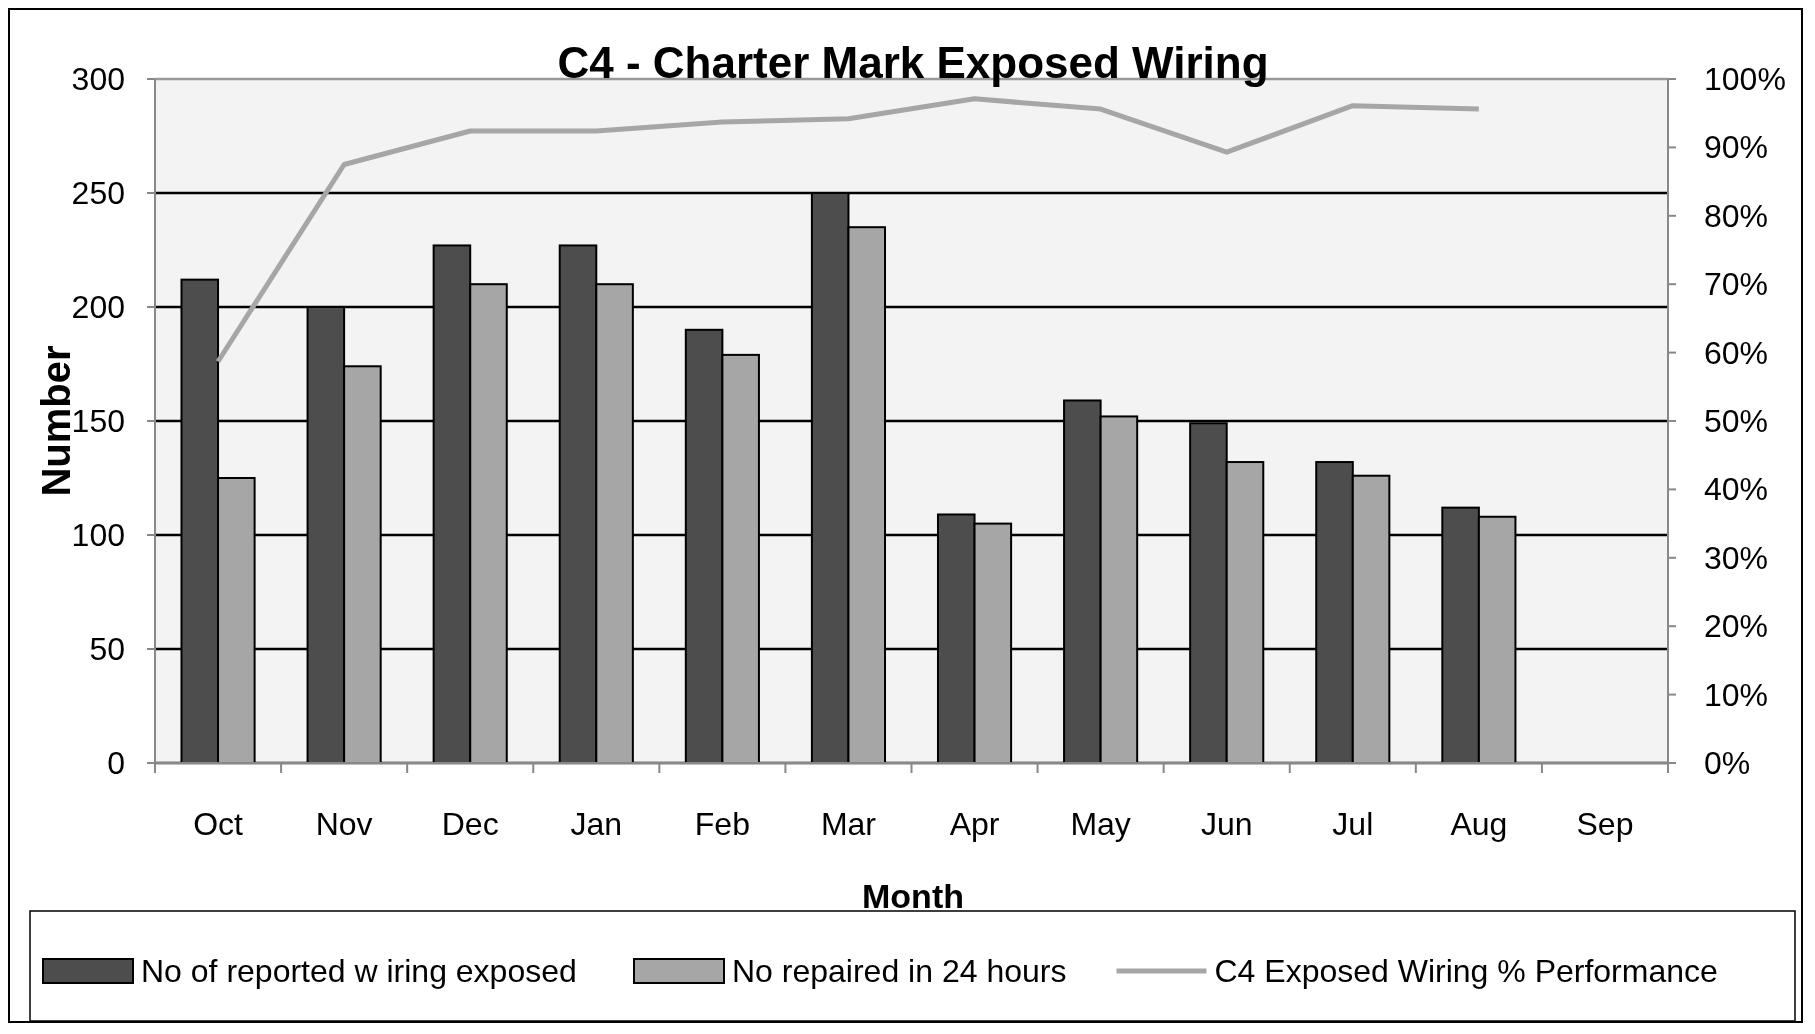 Image resolution: width=1815 pixels, height=1034 pixels. I want to click on x-tick-label: Mar, so click(848, 824).